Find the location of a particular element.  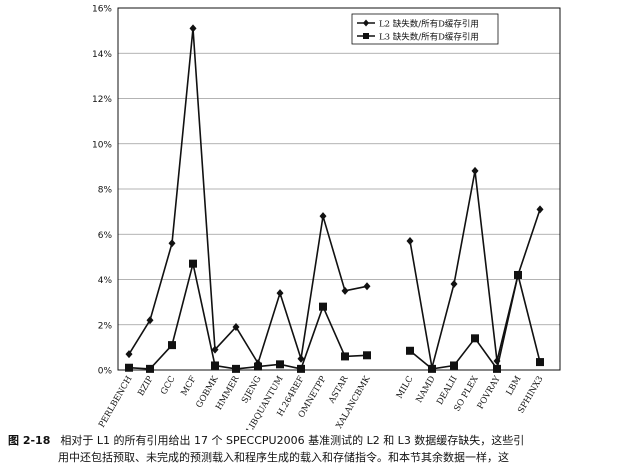

y-tick-label: 0% is located at coordinates (105, 372).